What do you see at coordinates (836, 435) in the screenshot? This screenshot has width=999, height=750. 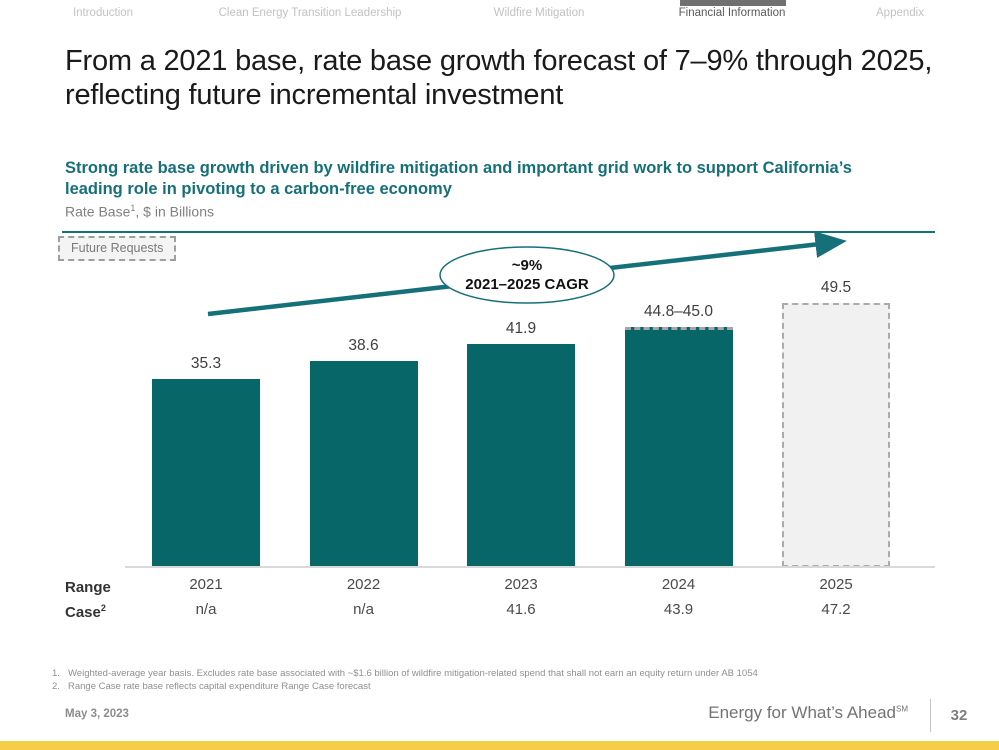 I see `bar-2025` at bounding box center [836, 435].